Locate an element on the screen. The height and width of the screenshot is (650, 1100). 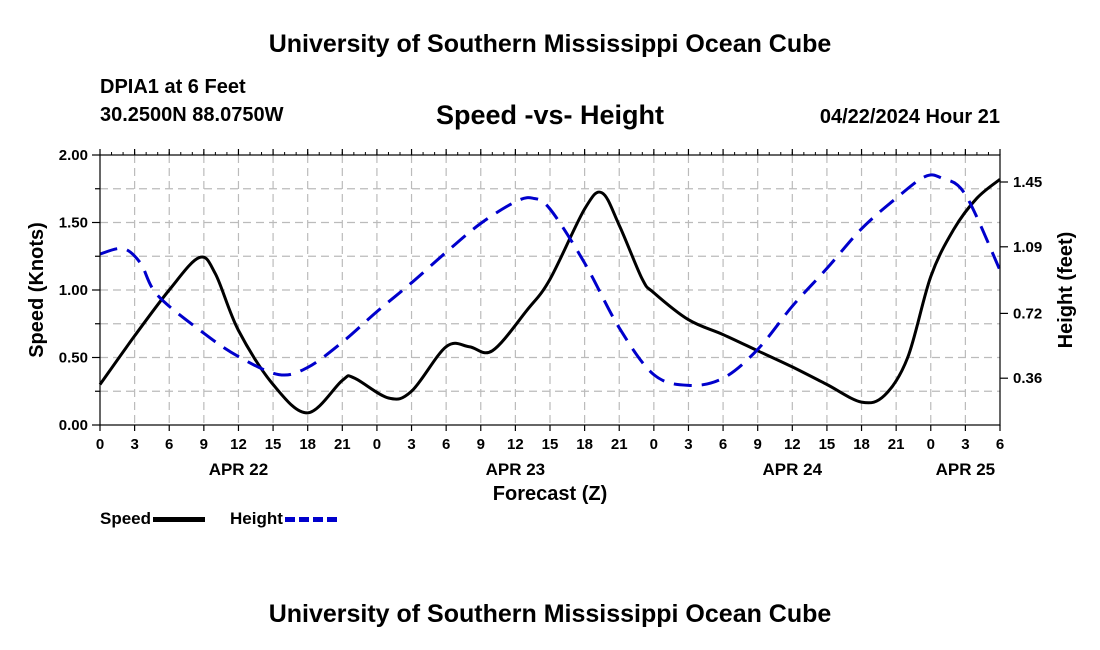
y2-tick-label: 0.36 is located at coordinates (1027, 378).